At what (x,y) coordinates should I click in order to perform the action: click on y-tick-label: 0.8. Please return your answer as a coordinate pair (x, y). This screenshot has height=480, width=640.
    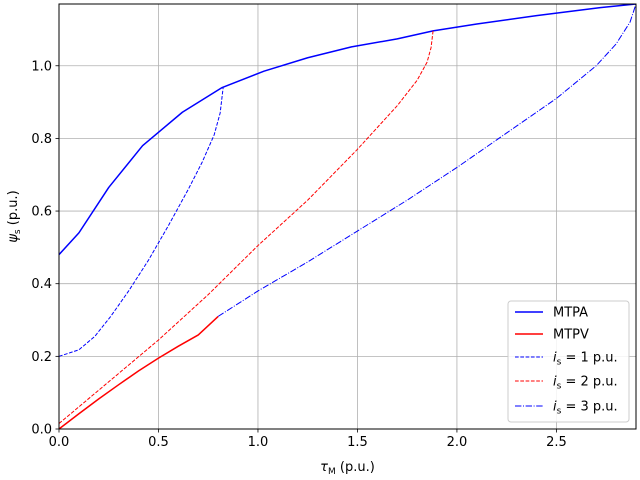
    Looking at the image, I should click on (41, 139).